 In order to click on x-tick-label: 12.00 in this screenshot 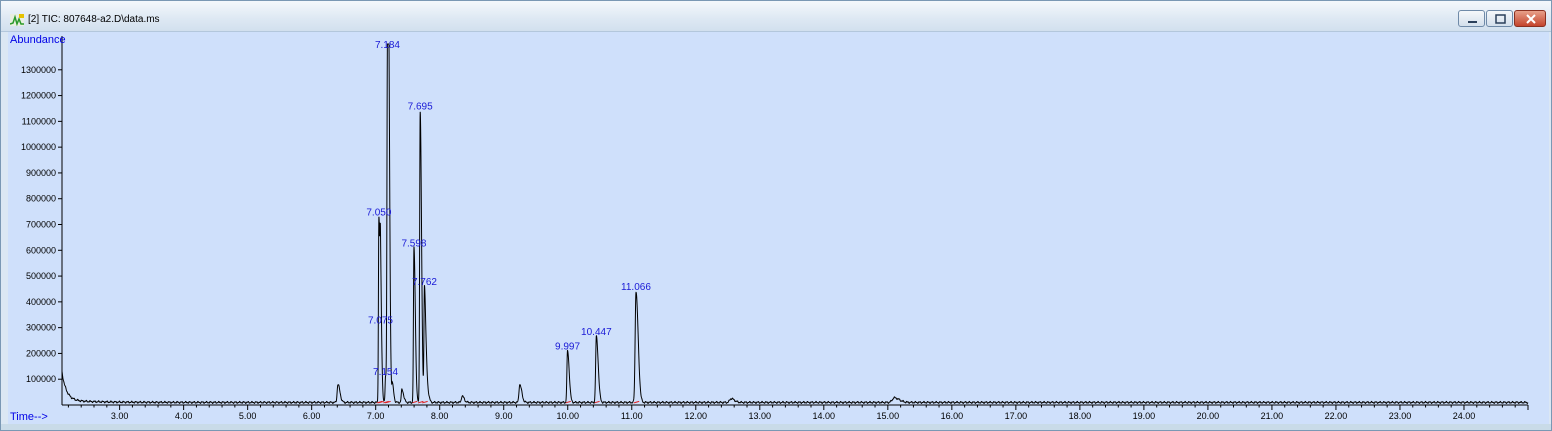, I will do `click(696, 416)`.